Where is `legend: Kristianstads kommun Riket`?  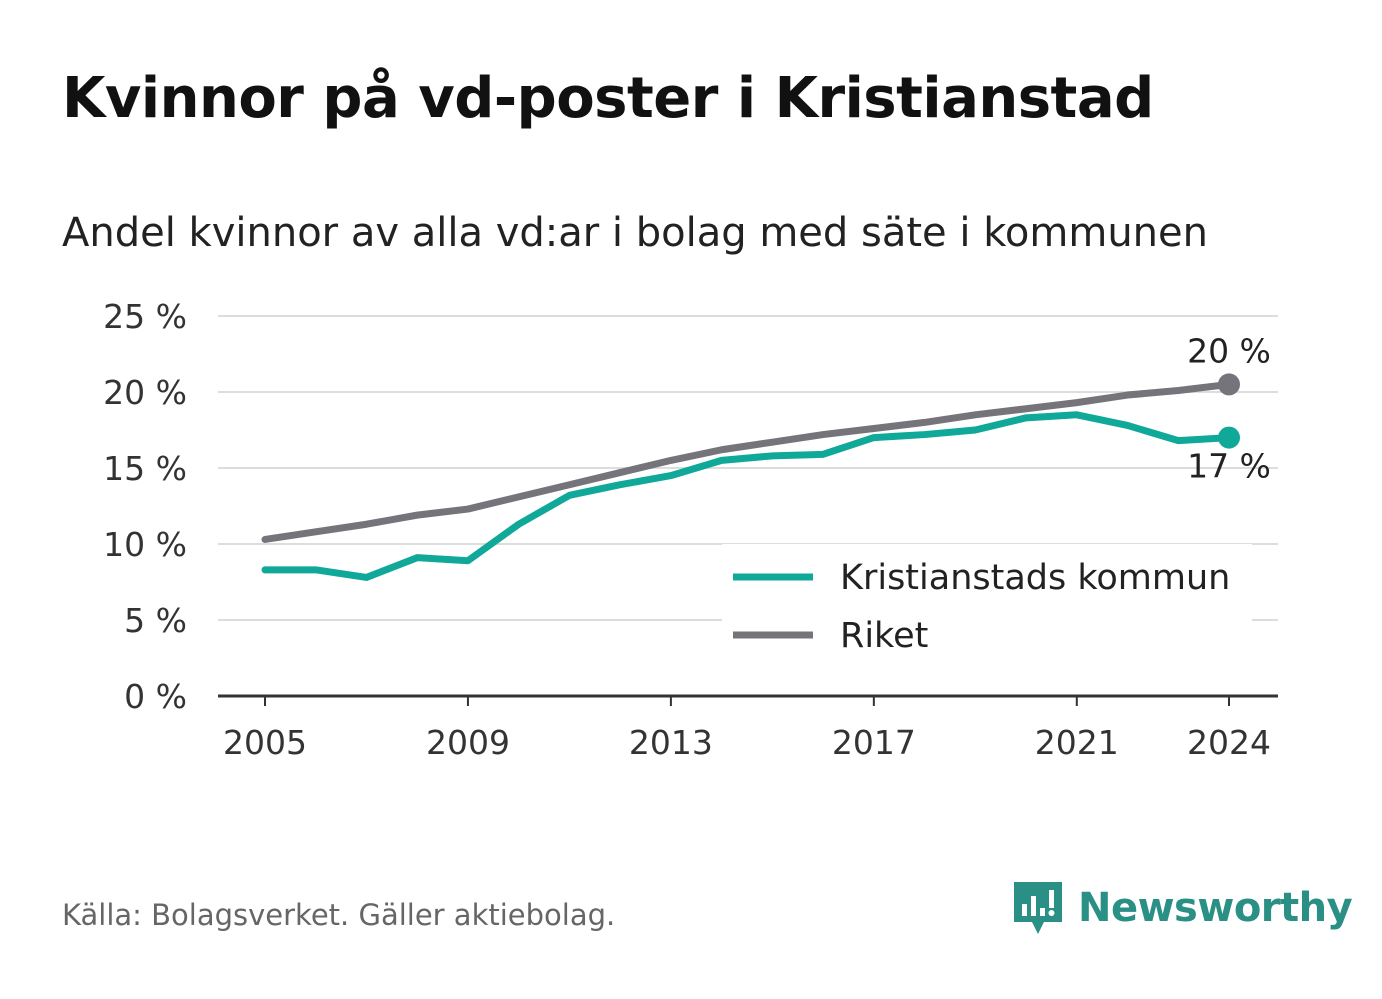
legend: Kristianstads kommun Riket is located at coordinates (987, 604).